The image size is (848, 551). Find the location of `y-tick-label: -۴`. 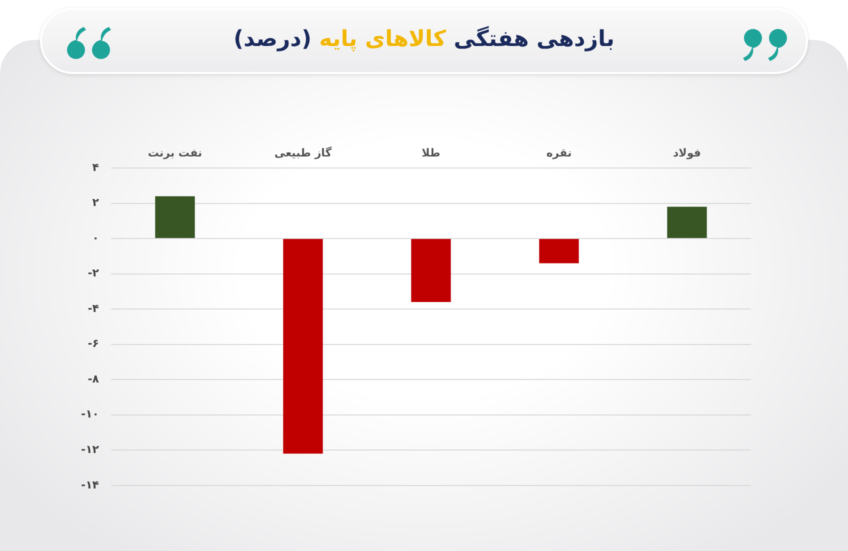

y-tick-label: -۴ is located at coordinates (94, 308).